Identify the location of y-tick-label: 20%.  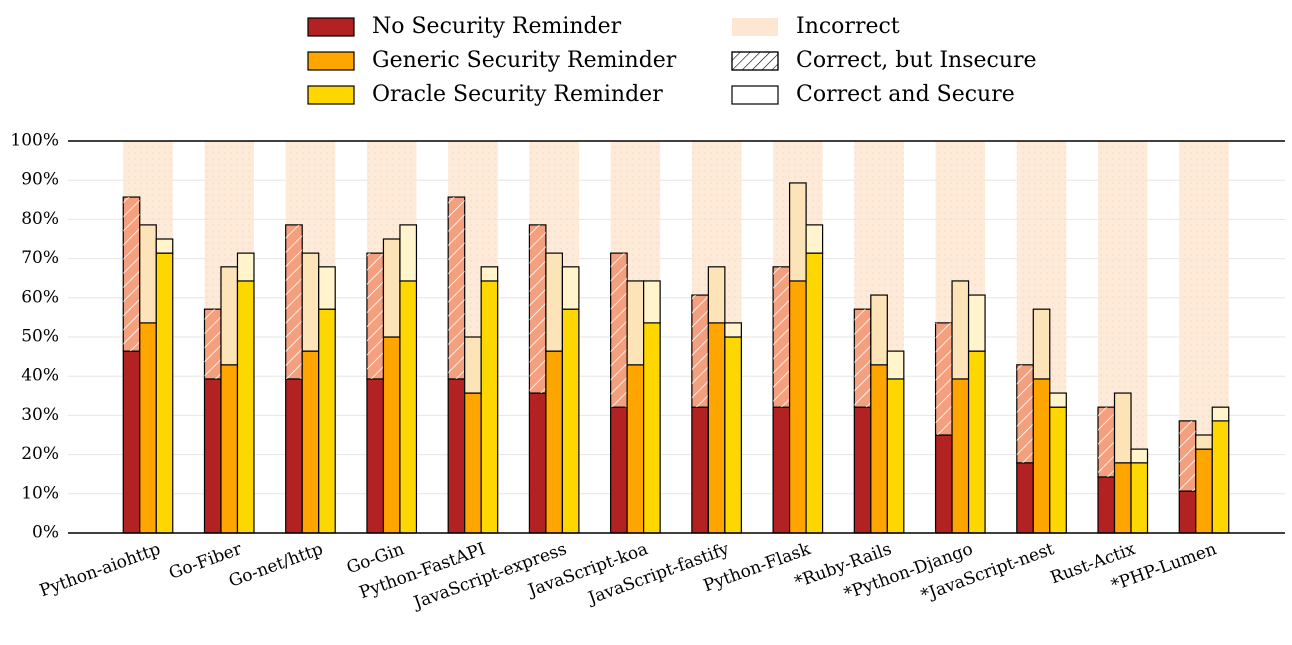
(40, 454).